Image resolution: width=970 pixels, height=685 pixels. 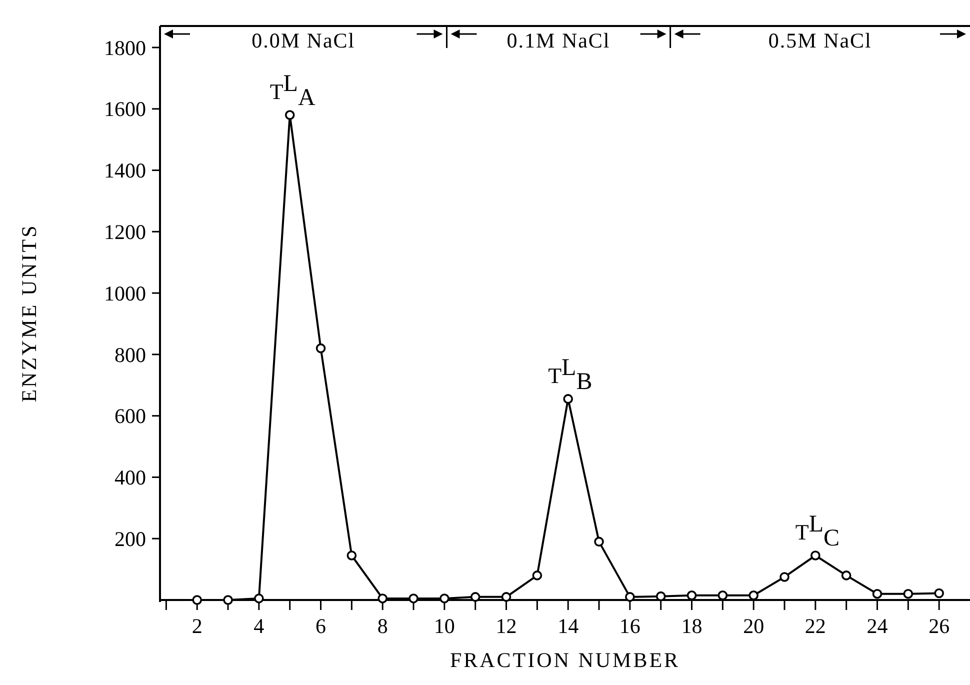 What do you see at coordinates (125, 48) in the screenshot?
I see `y-tick-label: 1800` at bounding box center [125, 48].